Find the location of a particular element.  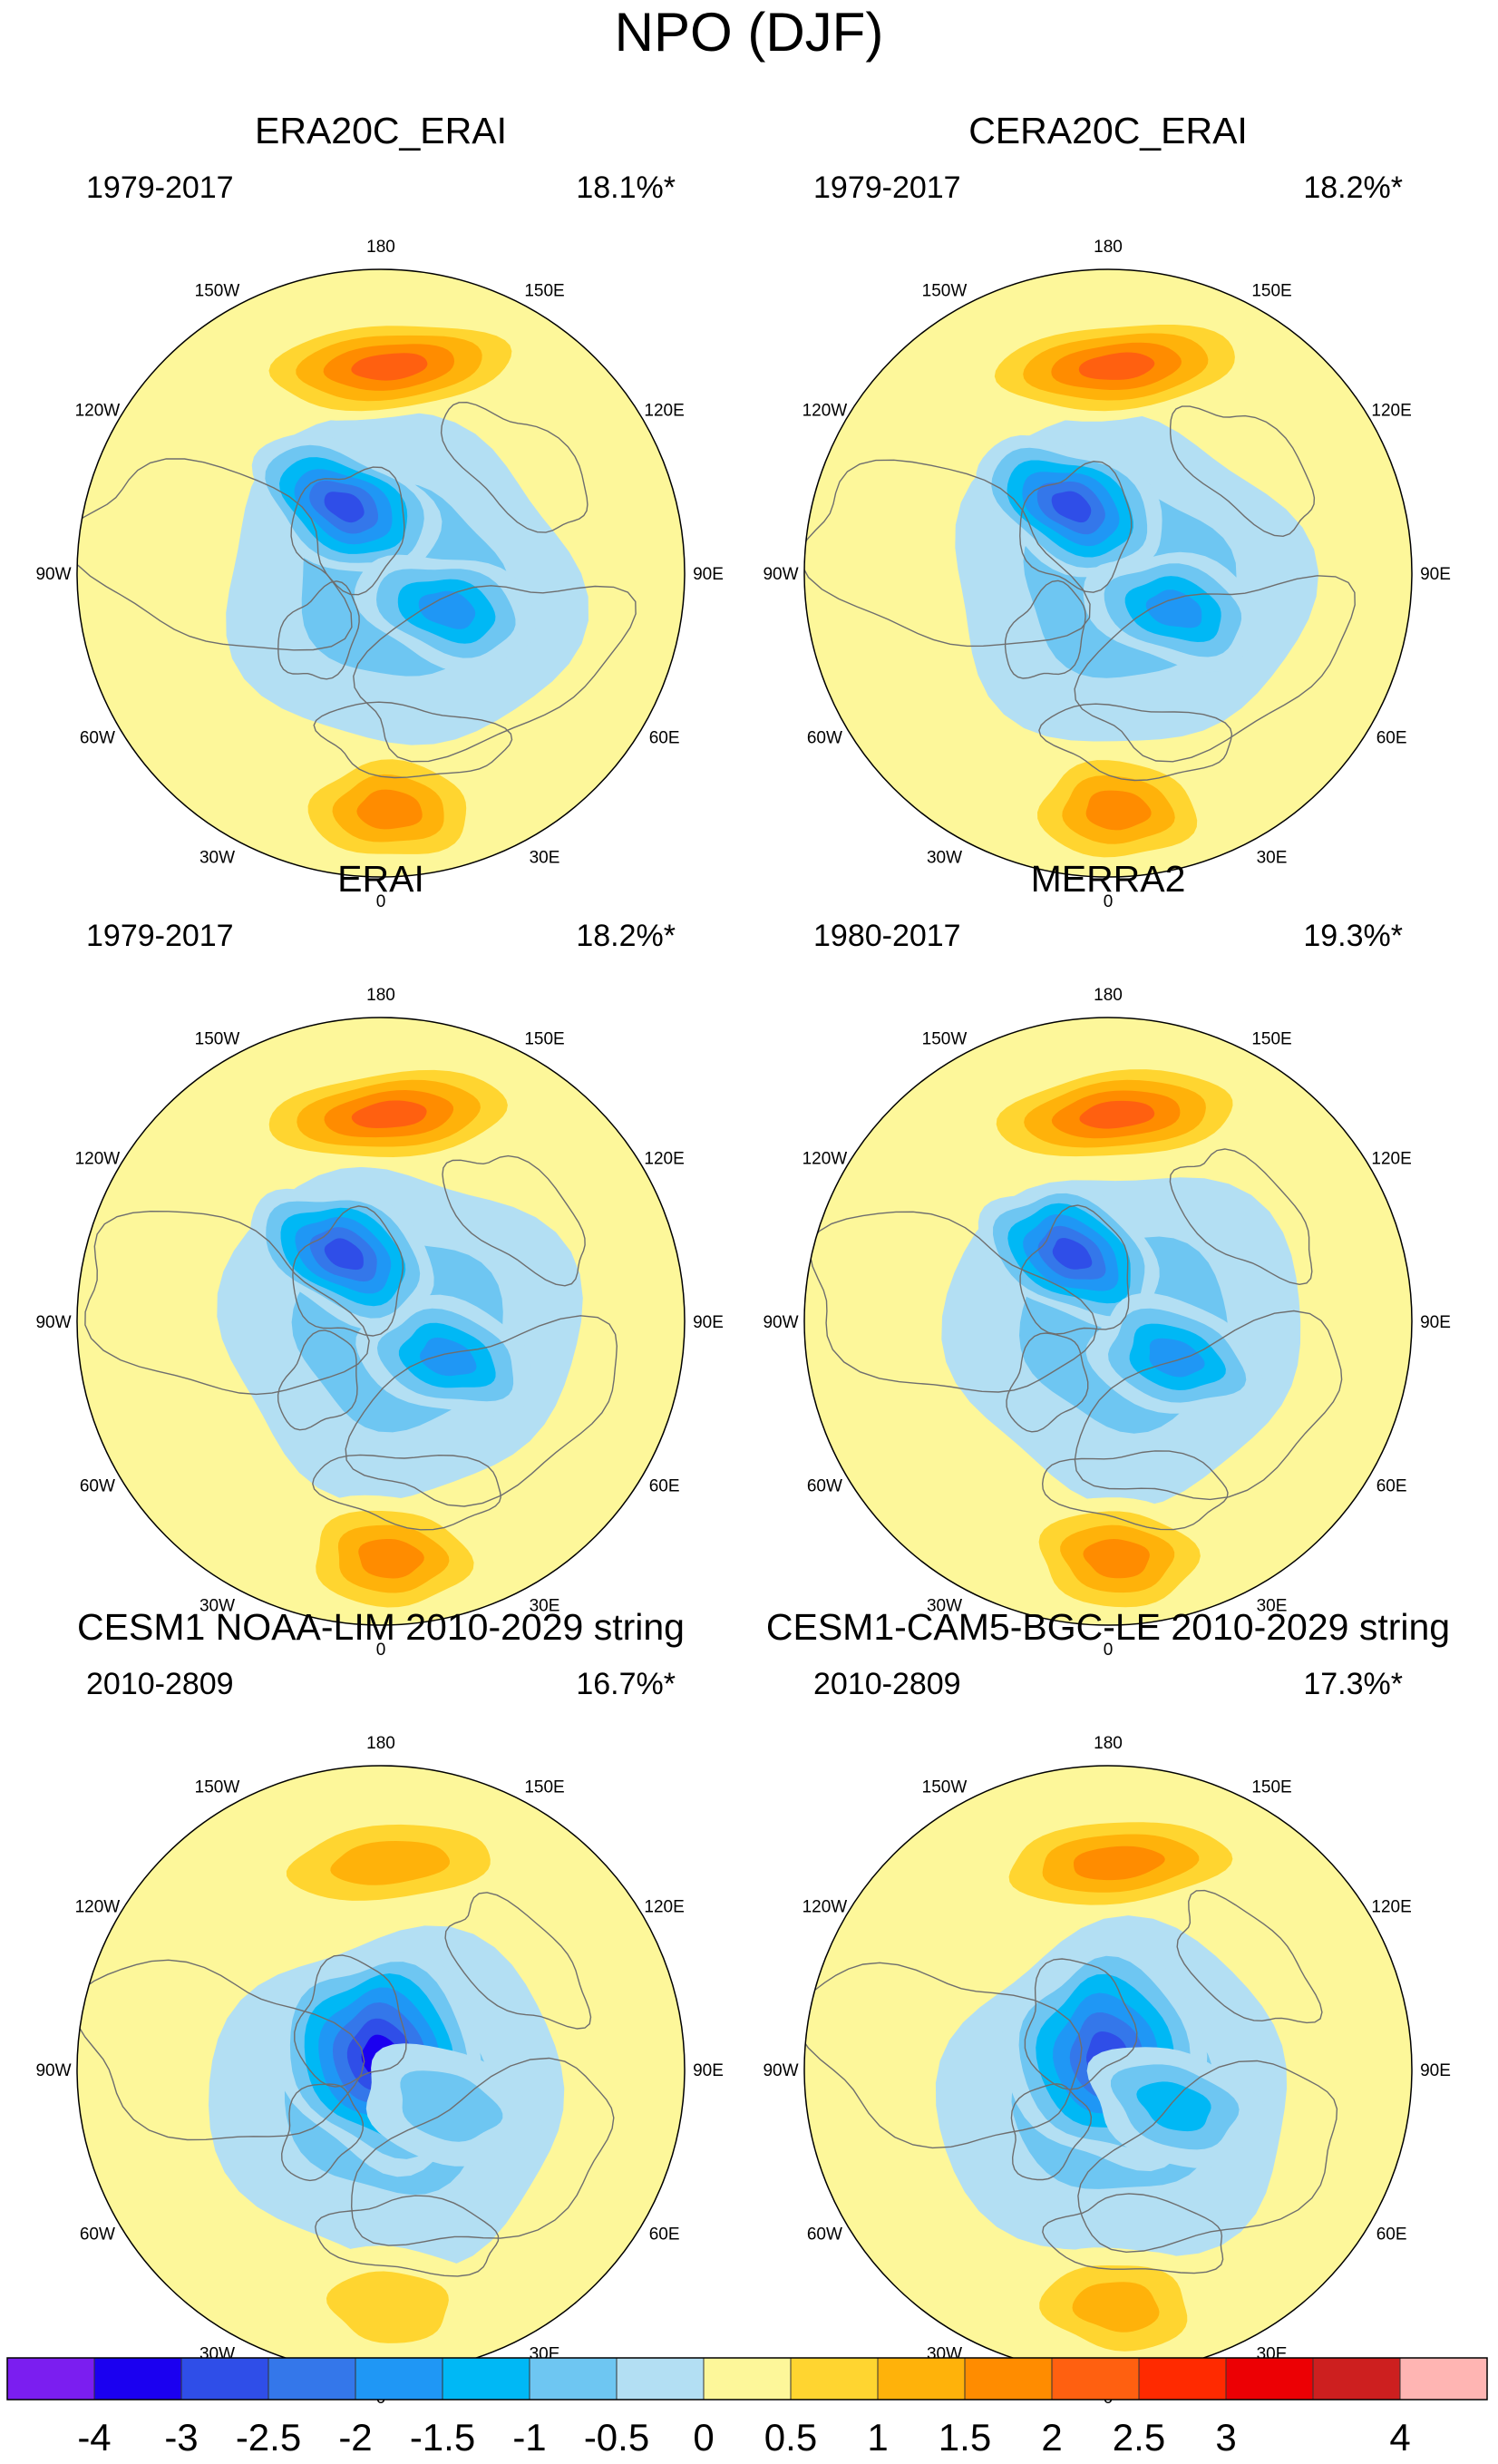

panel-variance: 17.3%* is located at coordinates (1353, 1684).